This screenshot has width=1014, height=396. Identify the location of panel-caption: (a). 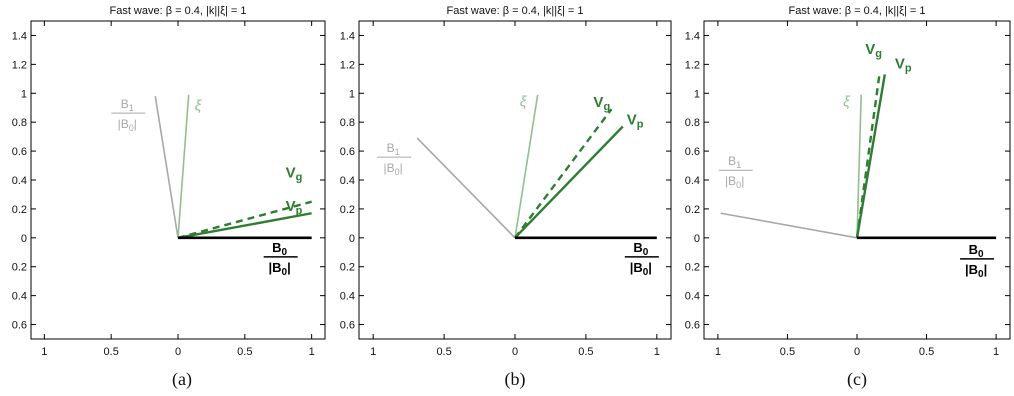
(182, 379).